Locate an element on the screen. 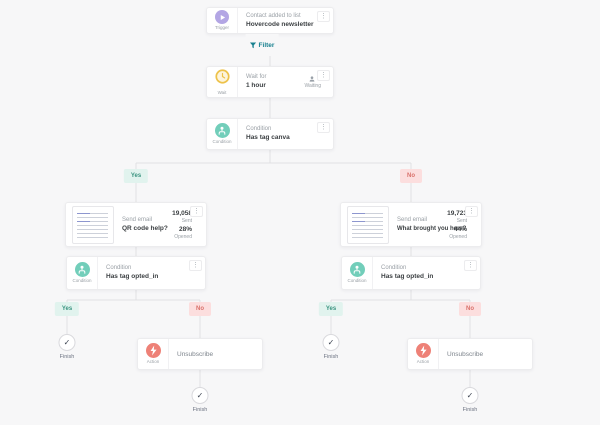 The width and height of the screenshot is (600, 425). filter-icon is located at coordinates (253, 45).